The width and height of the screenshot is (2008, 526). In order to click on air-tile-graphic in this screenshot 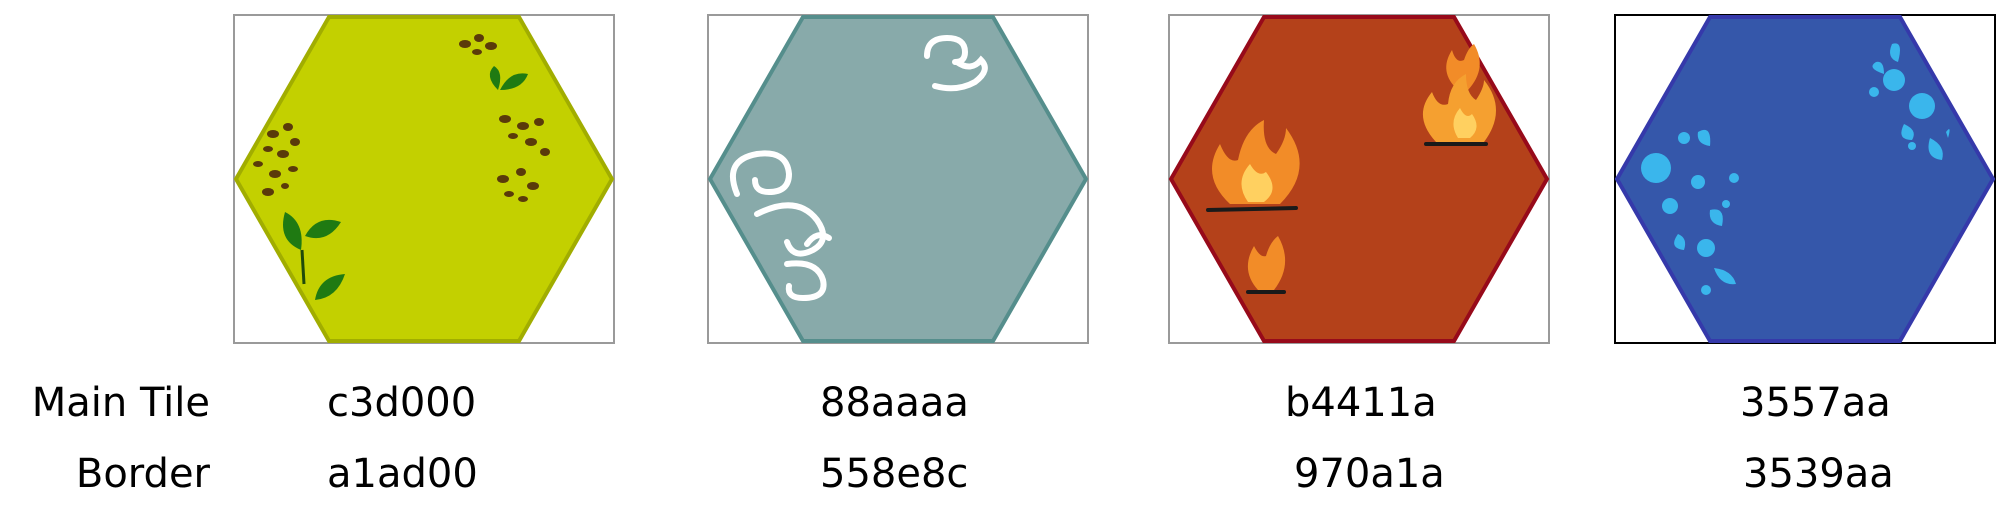, I will do `click(898, 179)`.